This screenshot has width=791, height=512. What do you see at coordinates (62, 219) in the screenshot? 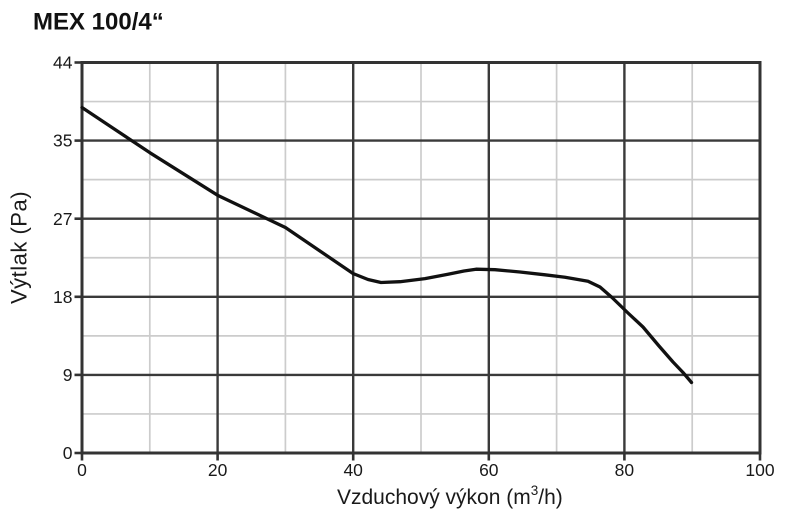
I see `svg-text: 27` at bounding box center [62, 219].